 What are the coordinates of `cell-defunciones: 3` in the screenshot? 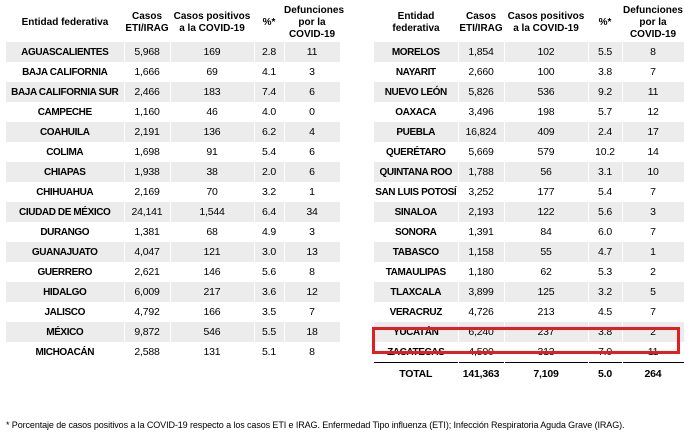 It's located at (312, 72).